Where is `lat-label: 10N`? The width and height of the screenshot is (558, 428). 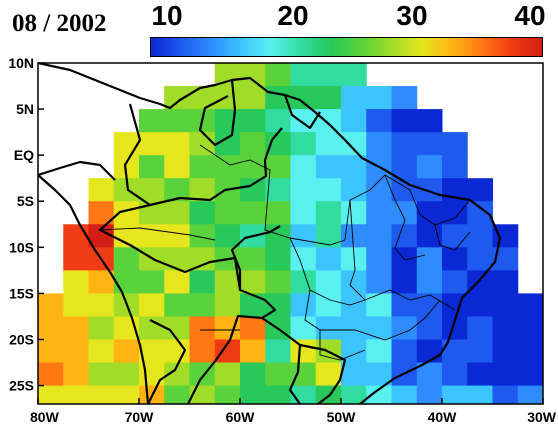
lat-label: 10N is located at coordinates (21, 63).